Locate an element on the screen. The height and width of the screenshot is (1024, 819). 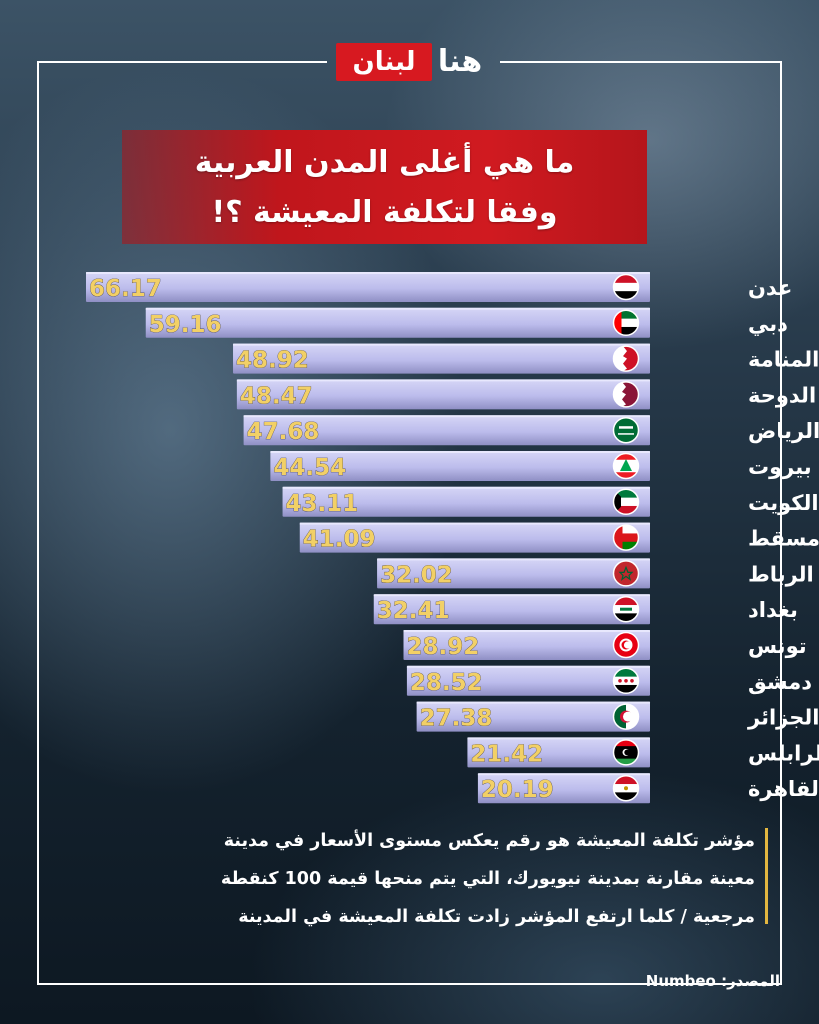
kuwait-flag-icon is located at coordinates (626, 502).